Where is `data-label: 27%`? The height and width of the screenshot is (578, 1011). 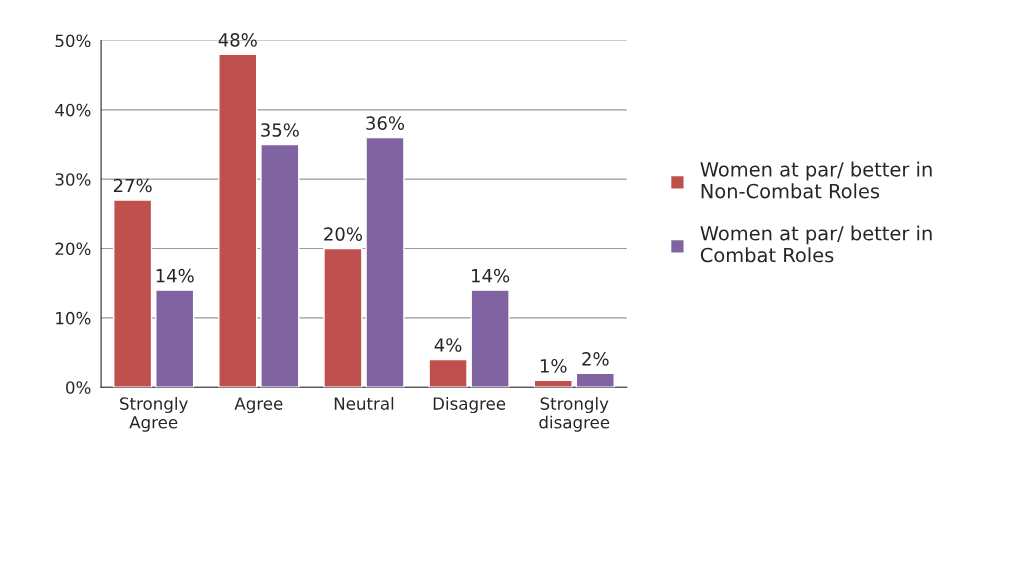 data-label: 27% is located at coordinates (132, 185).